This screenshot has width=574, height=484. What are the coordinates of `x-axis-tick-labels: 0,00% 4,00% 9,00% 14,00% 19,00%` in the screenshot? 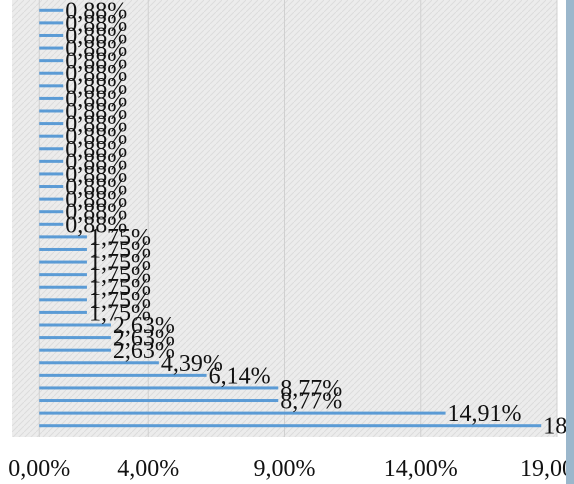 It's located at (291, 469).